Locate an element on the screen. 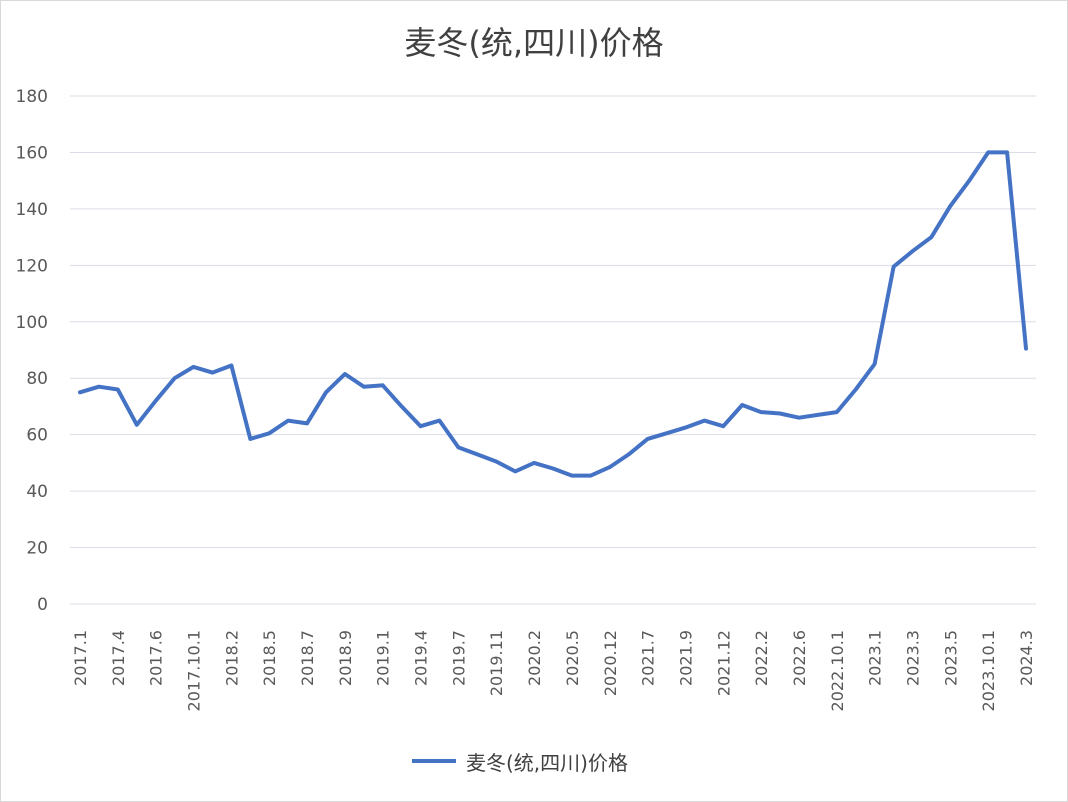 The image size is (1068, 802). y-tick-label: 20 is located at coordinates (37, 549).